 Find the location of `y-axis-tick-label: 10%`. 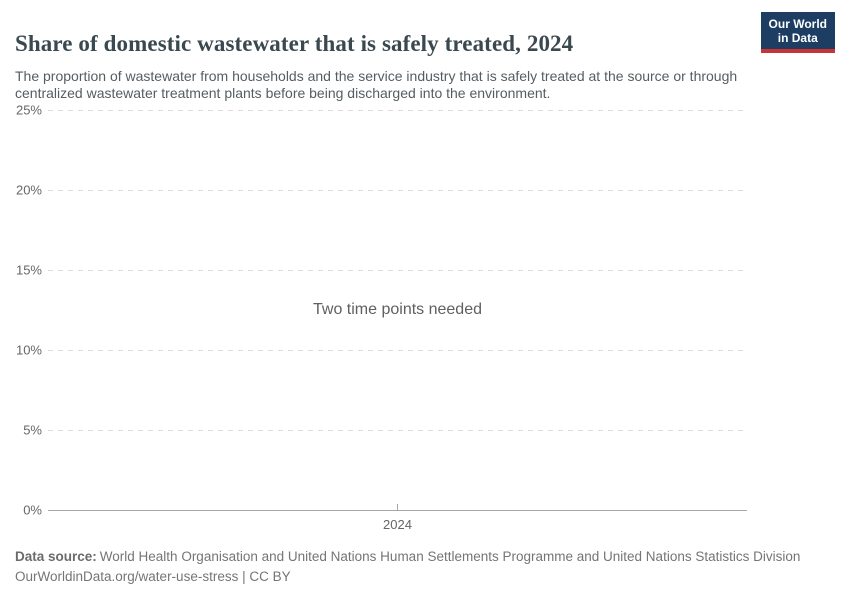

y-axis-tick-label: 10% is located at coordinates (28, 350).